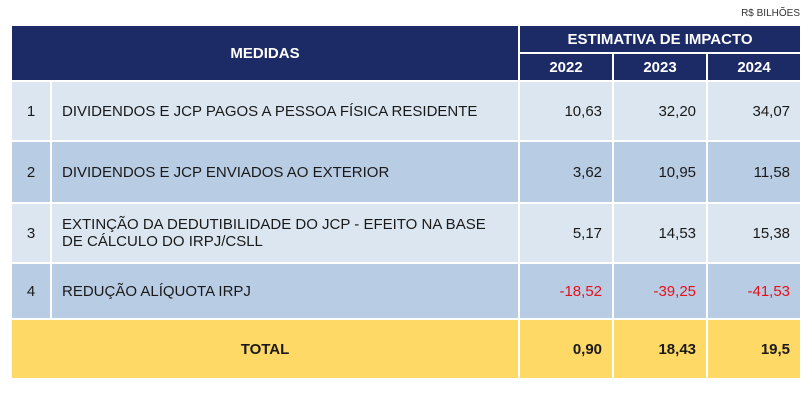 The height and width of the screenshot is (404, 812). What do you see at coordinates (566, 111) in the screenshot?
I see `impact-value: 10,63` at bounding box center [566, 111].